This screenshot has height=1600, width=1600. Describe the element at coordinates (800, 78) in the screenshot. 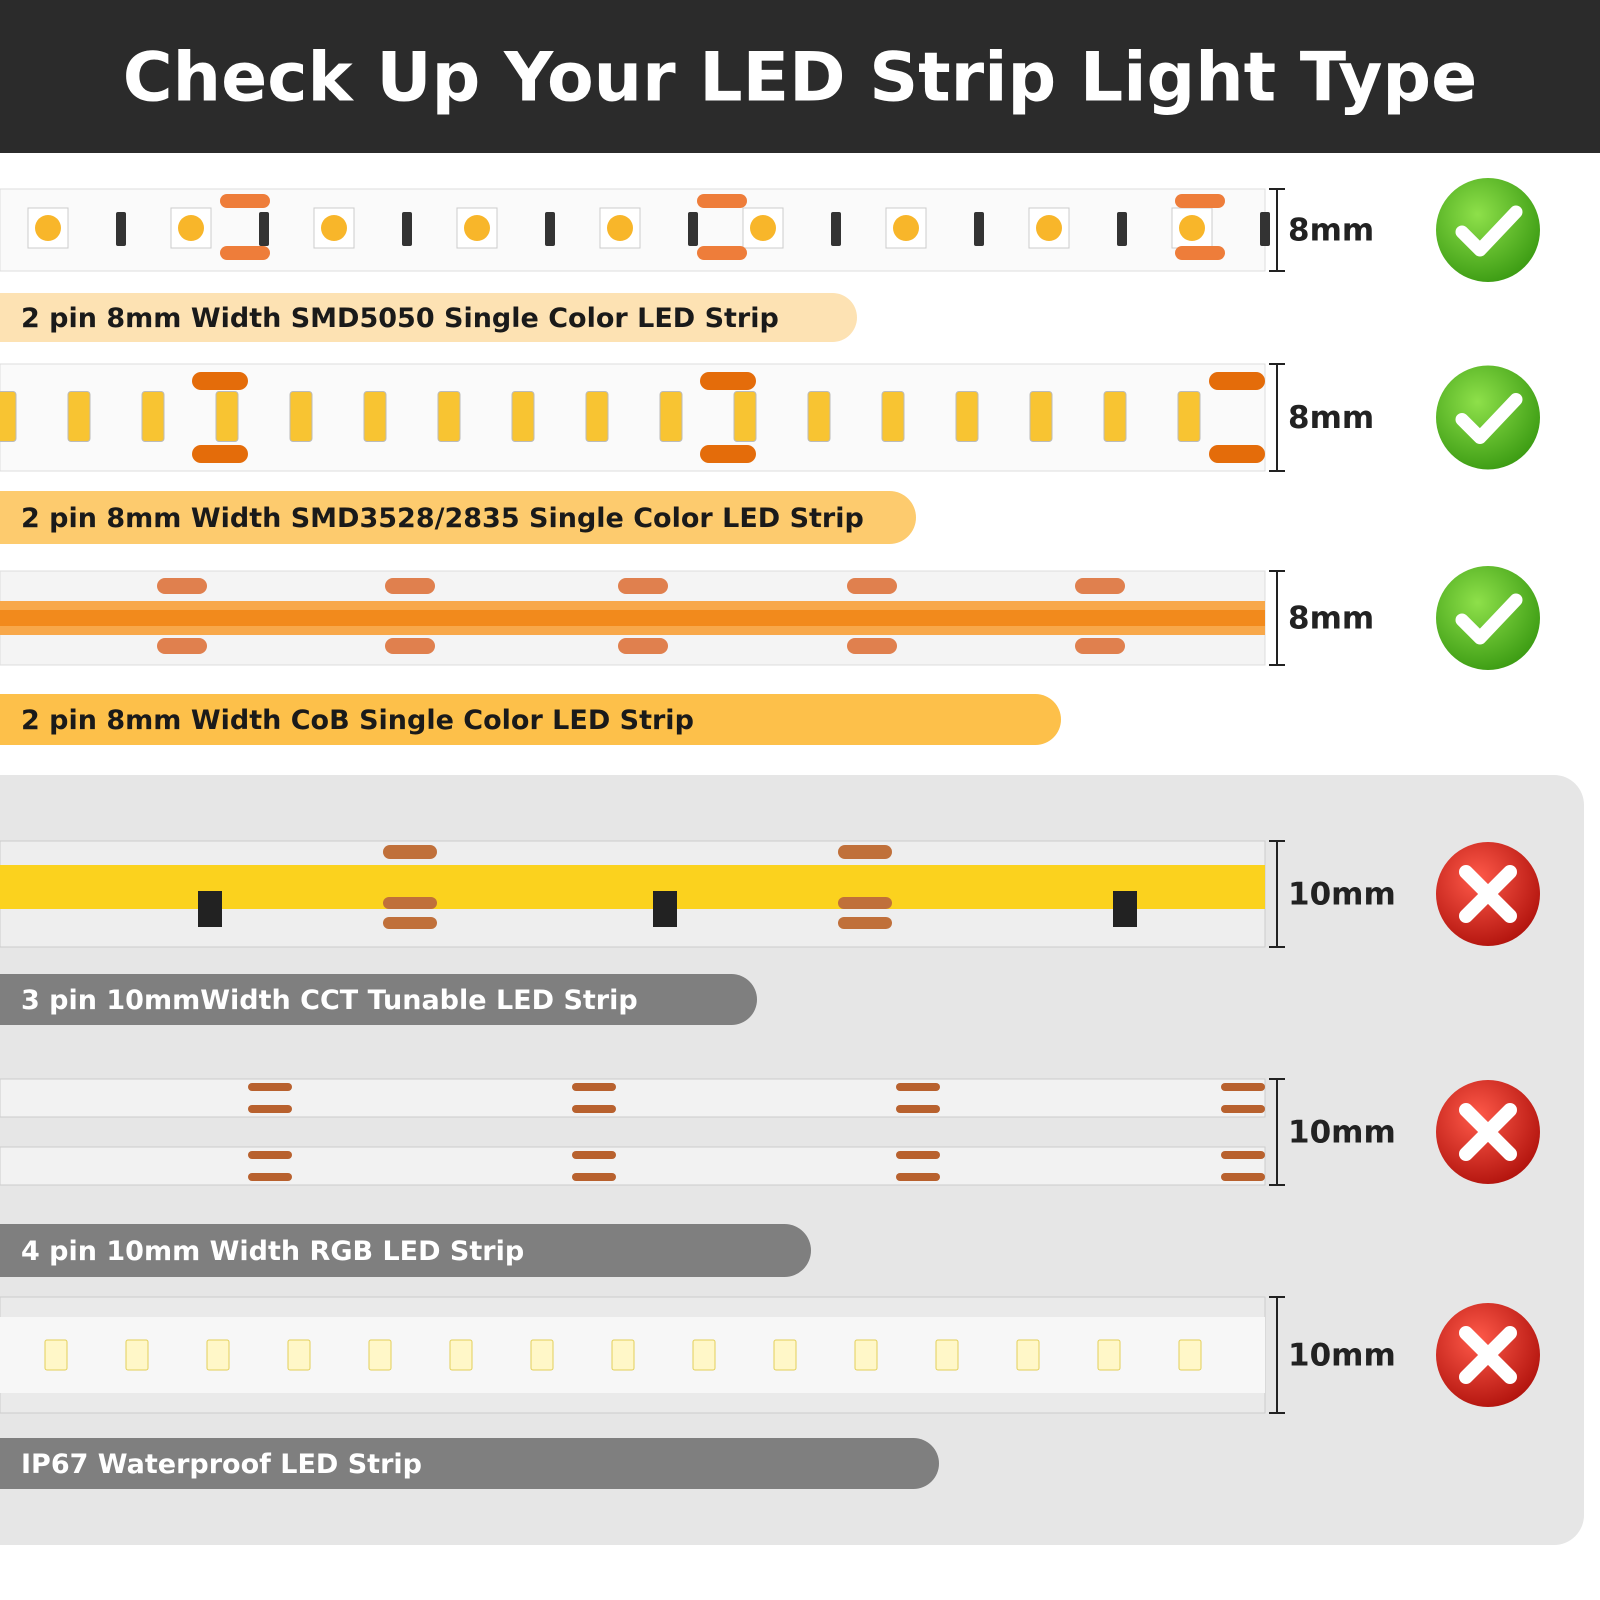

I see `page-title: Check Up Your LED Strip Light Type` at that location.